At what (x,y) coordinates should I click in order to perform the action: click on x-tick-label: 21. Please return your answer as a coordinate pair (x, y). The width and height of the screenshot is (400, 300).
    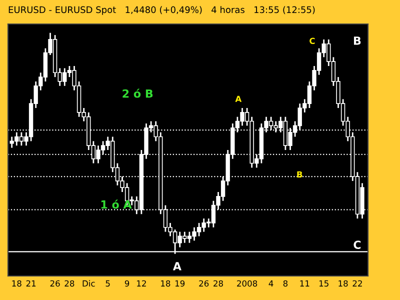
    Looking at the image, I should click on (31, 283).